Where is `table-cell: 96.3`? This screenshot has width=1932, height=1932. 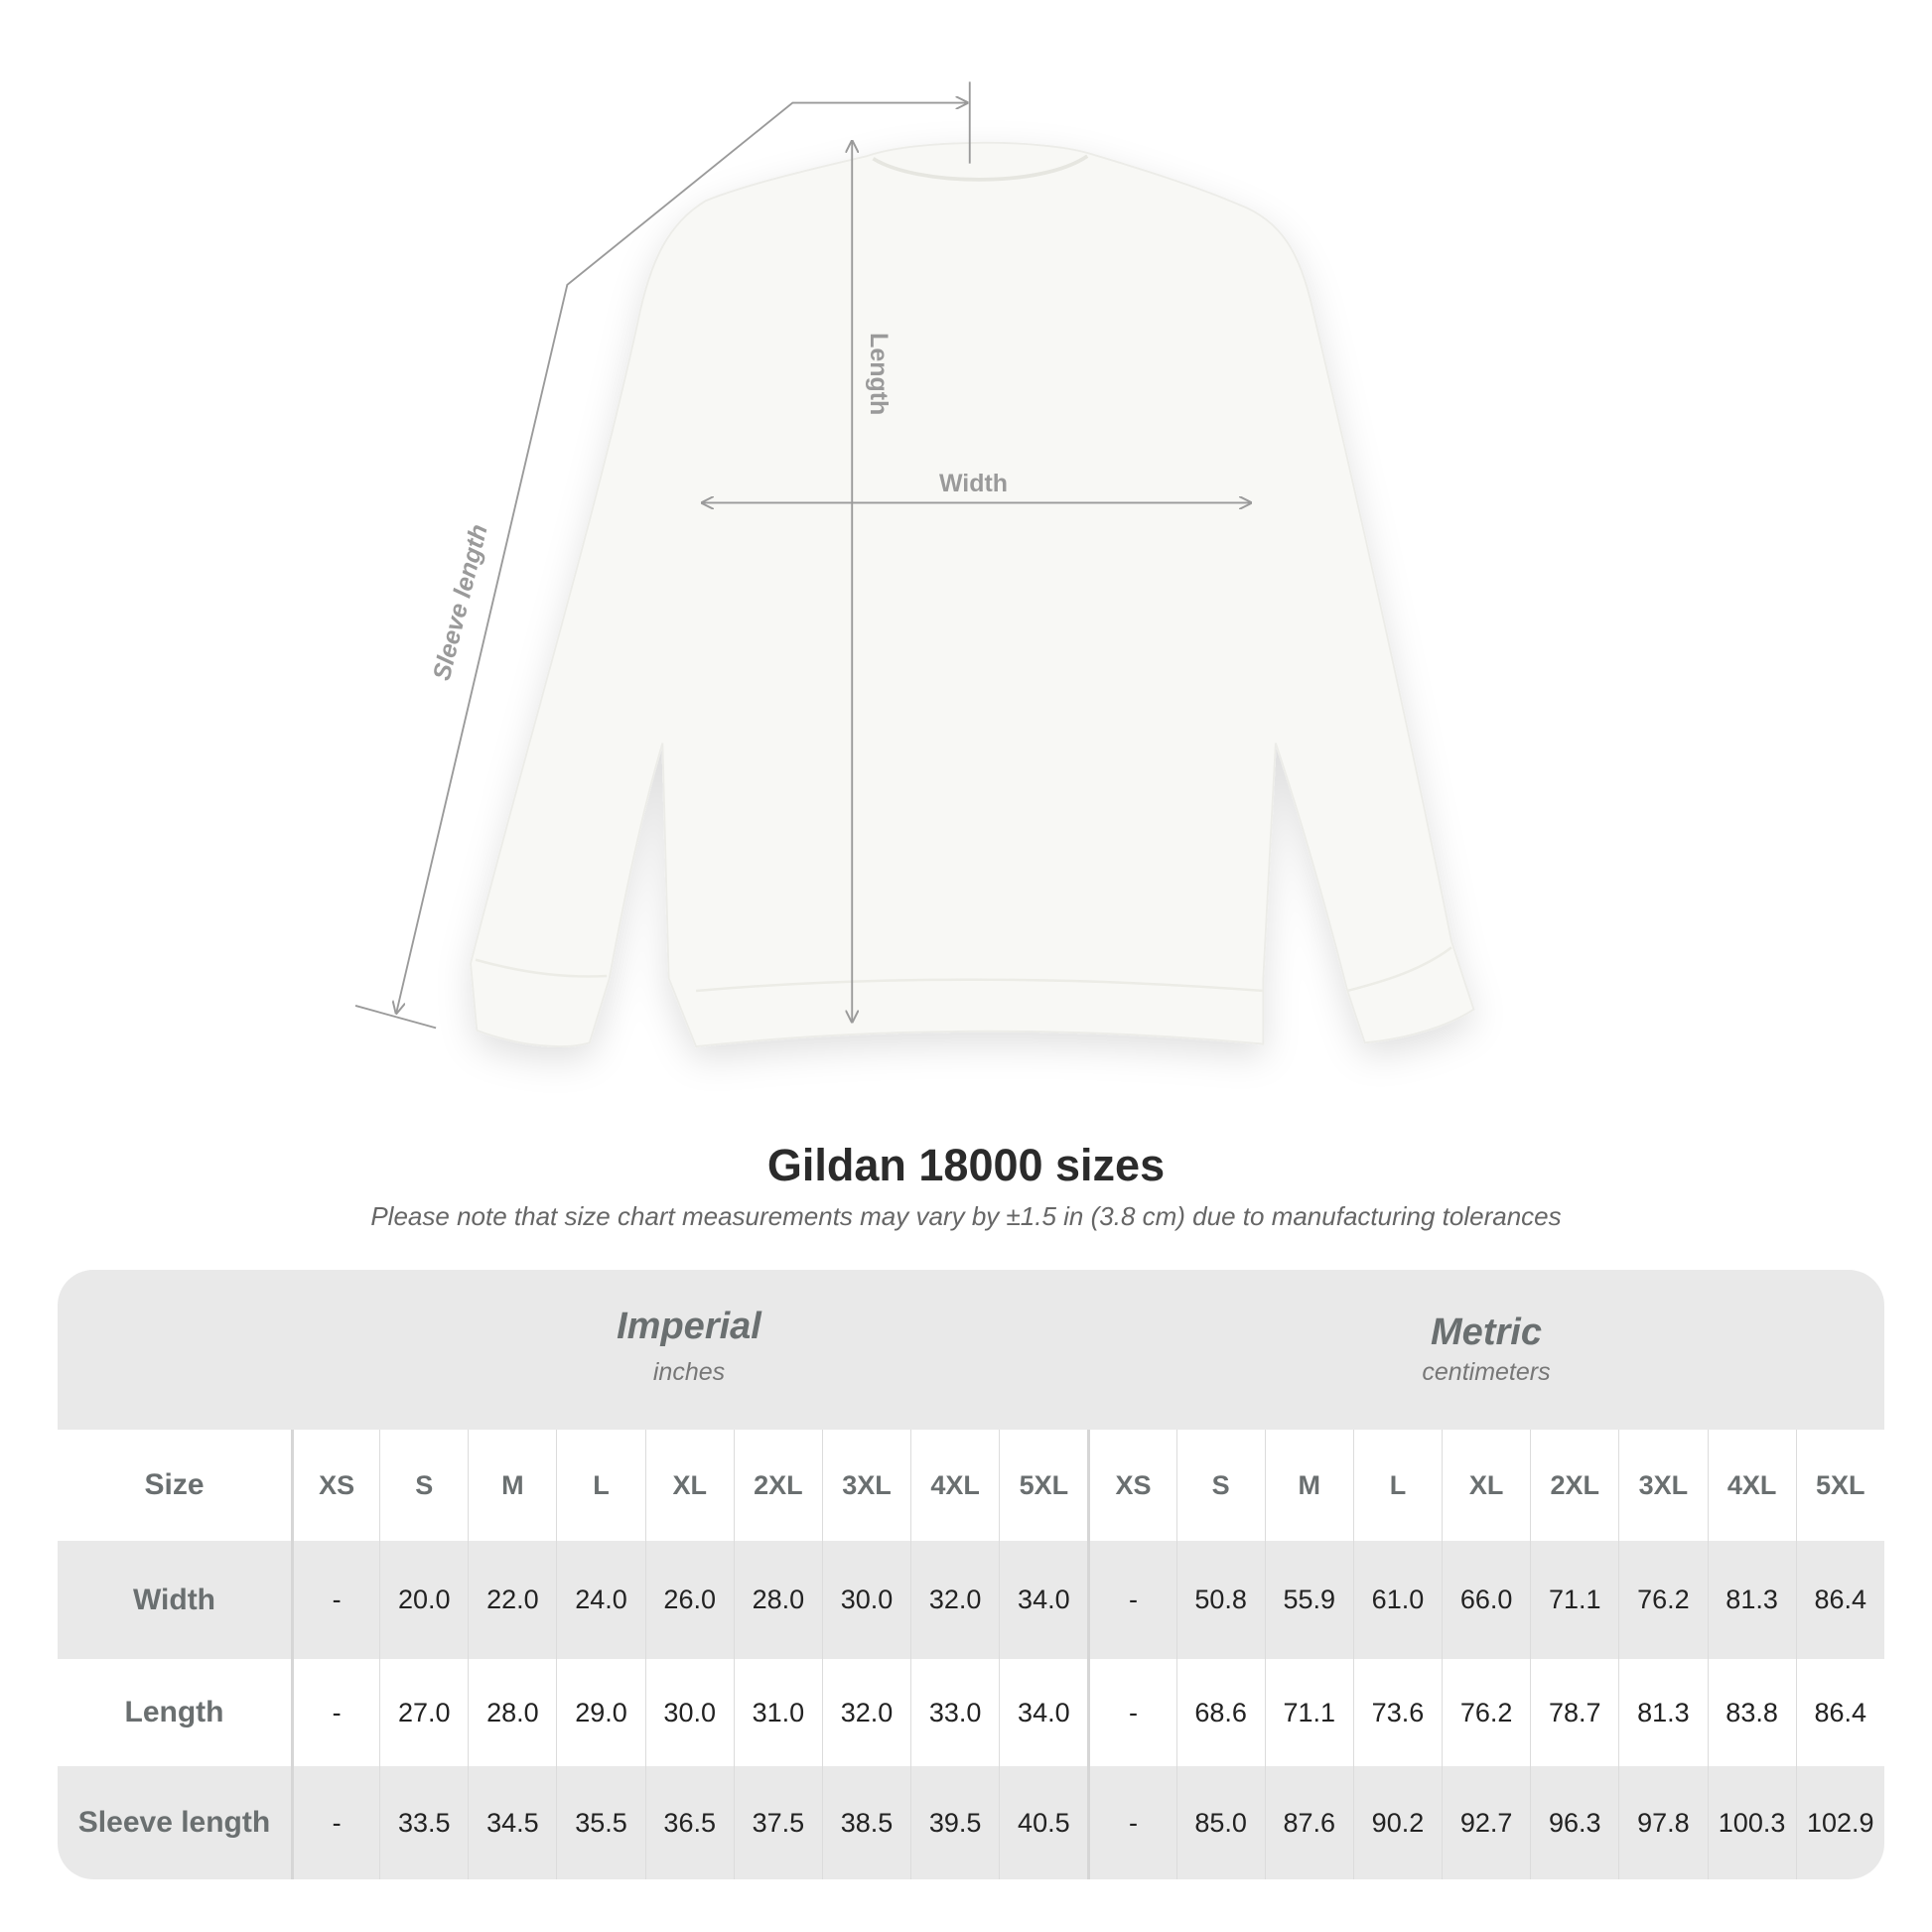 table-cell: 96.3 is located at coordinates (1574, 1823).